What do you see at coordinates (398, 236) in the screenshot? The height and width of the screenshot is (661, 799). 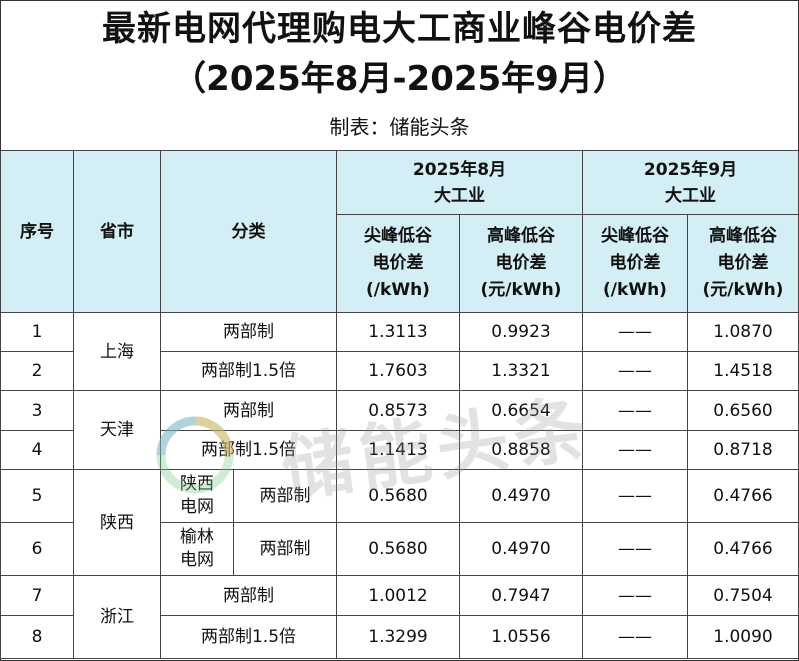 I see `hdr-a1: 尖峰低谷` at bounding box center [398, 236].